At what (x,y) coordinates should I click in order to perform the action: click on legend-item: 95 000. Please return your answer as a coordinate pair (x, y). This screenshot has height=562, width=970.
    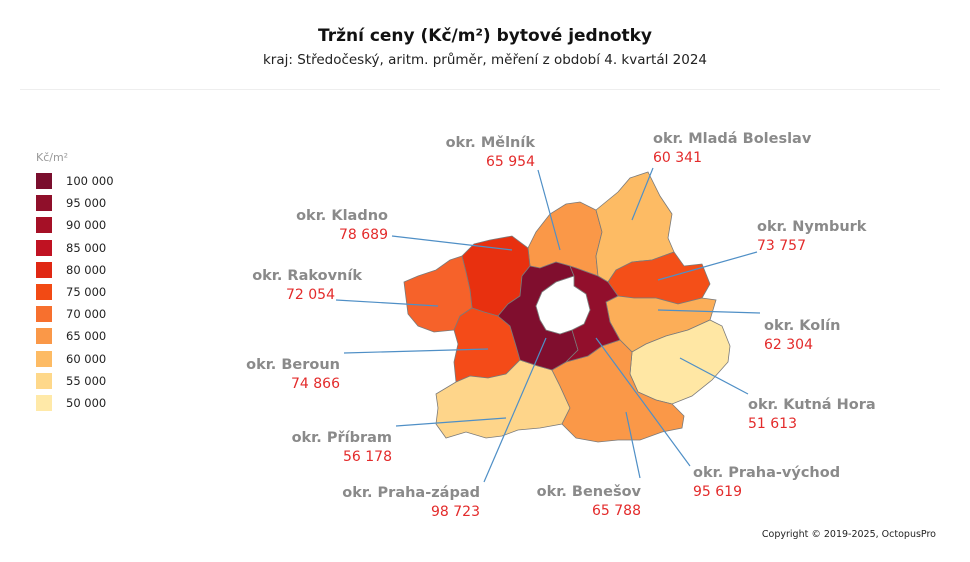
    Looking at the image, I should click on (75, 203).